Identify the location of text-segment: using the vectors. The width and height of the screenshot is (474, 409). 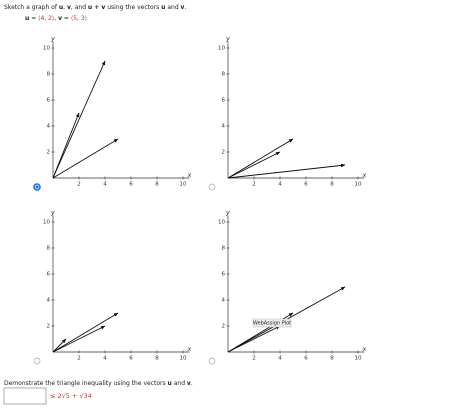
(133, 7).